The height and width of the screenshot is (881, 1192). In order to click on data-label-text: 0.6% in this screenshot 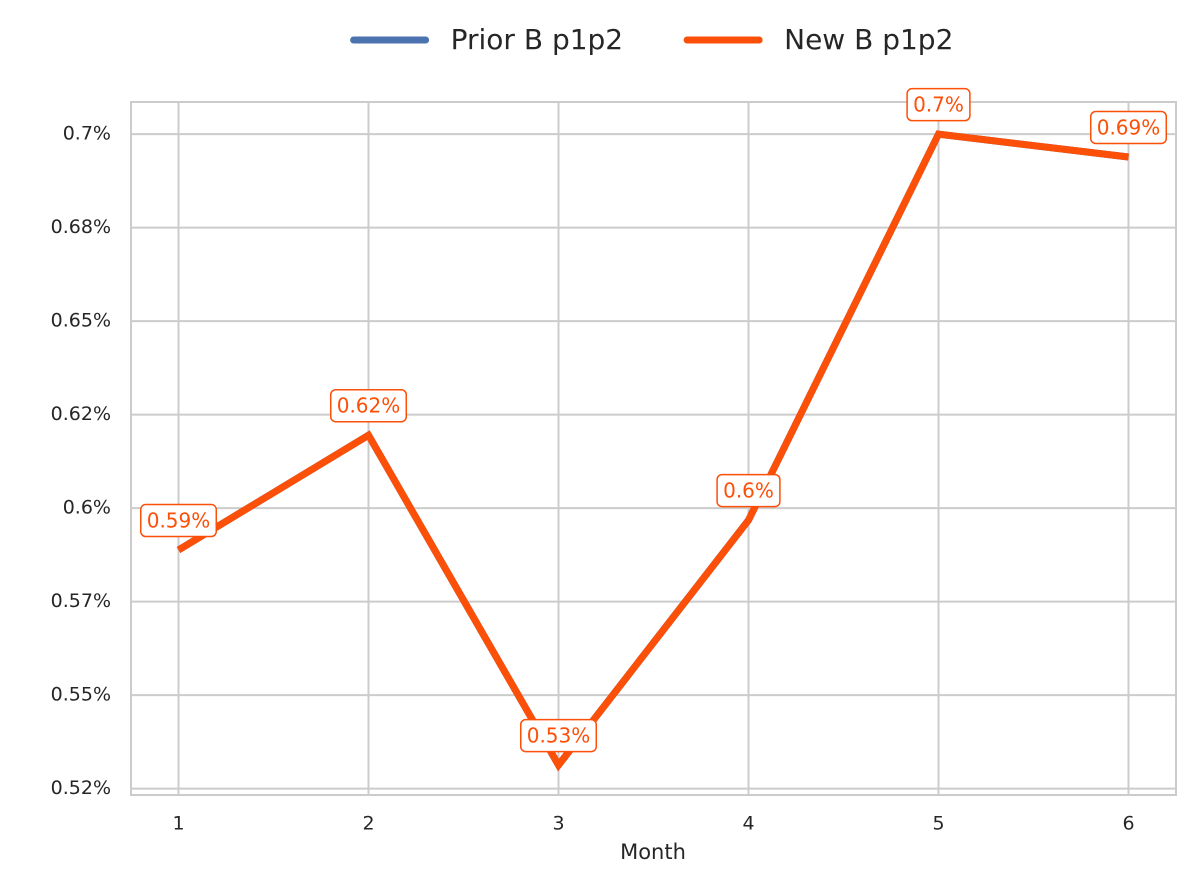, I will do `click(748, 491)`.